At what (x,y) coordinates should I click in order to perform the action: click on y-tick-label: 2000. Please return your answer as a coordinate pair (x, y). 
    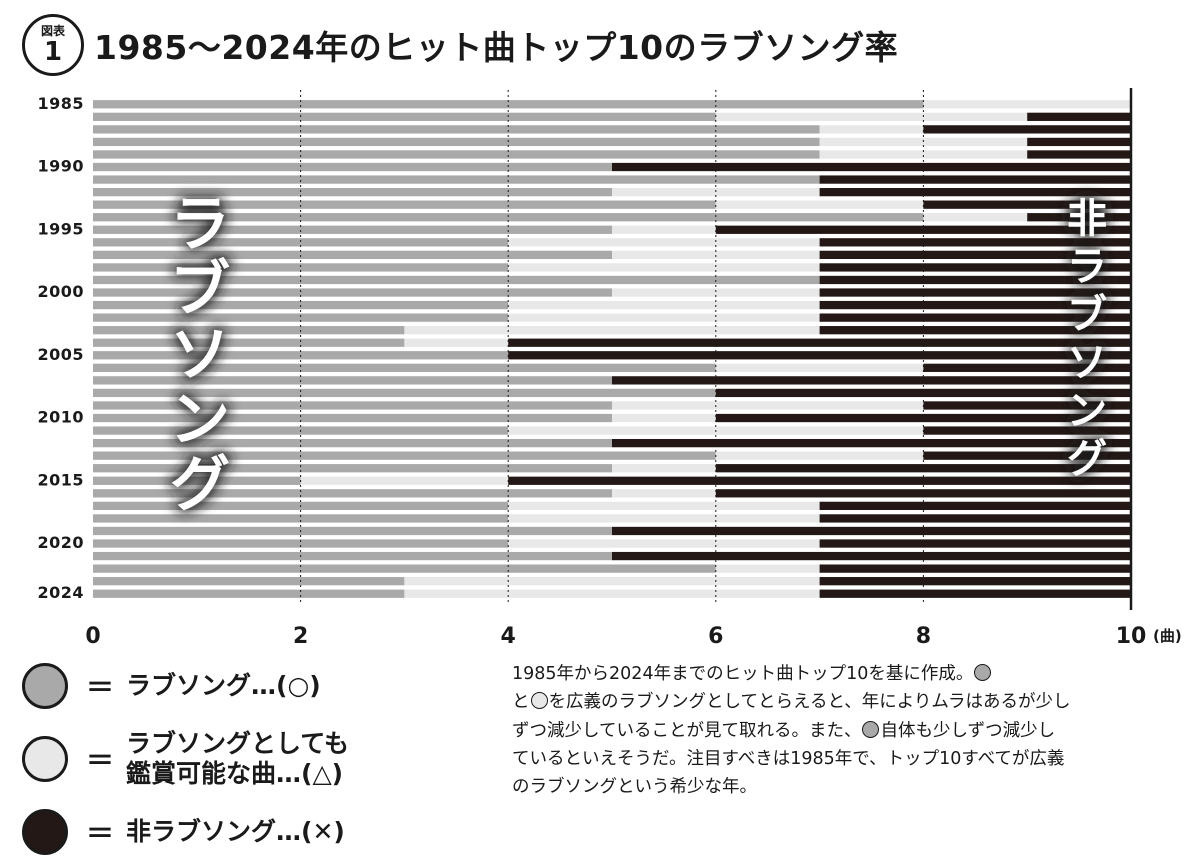
    Looking at the image, I should click on (60, 291).